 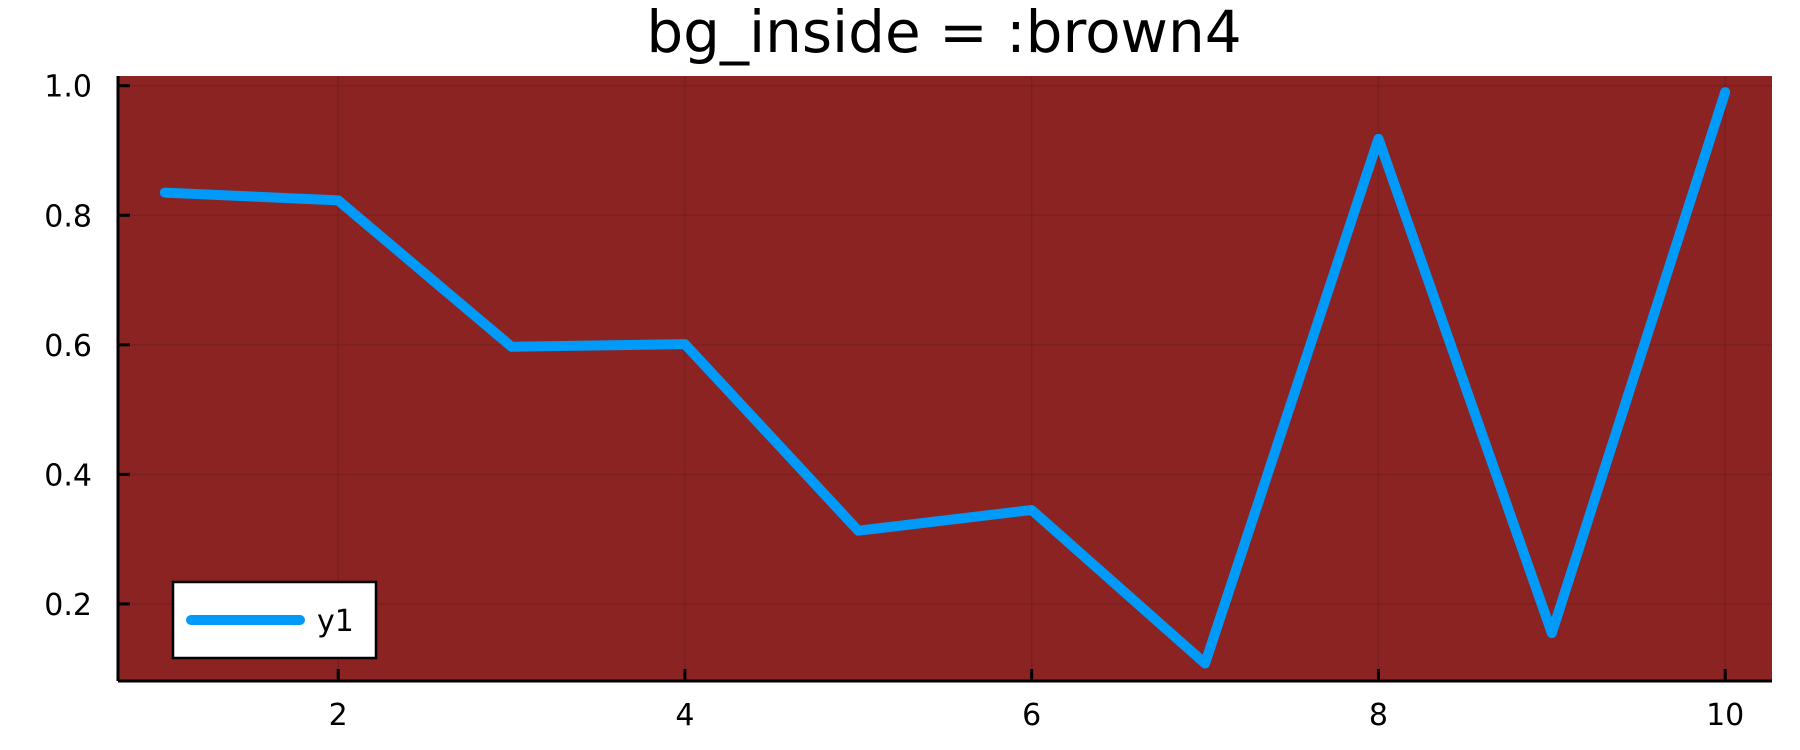 What do you see at coordinates (684, 715) in the screenshot?
I see `x-tick-label: 4` at bounding box center [684, 715].